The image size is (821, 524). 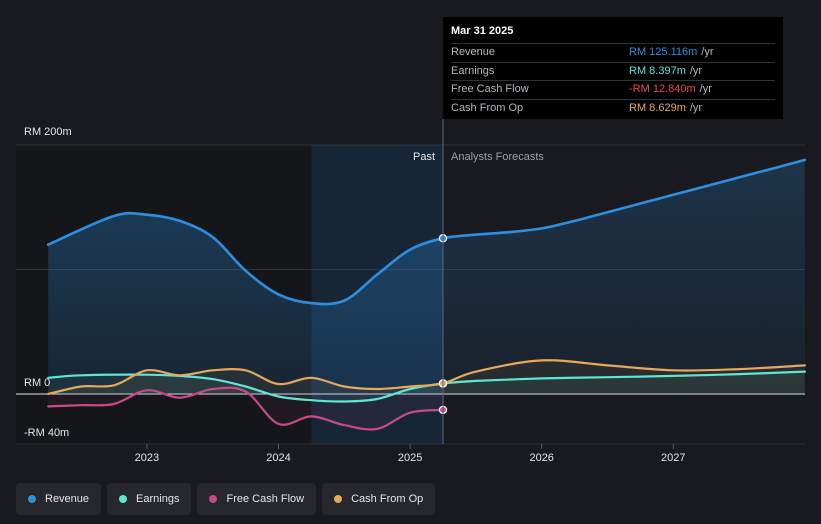 What do you see at coordinates (657, 70) in the screenshot?
I see `tooltip-value: RM 8.397m` at bounding box center [657, 70].